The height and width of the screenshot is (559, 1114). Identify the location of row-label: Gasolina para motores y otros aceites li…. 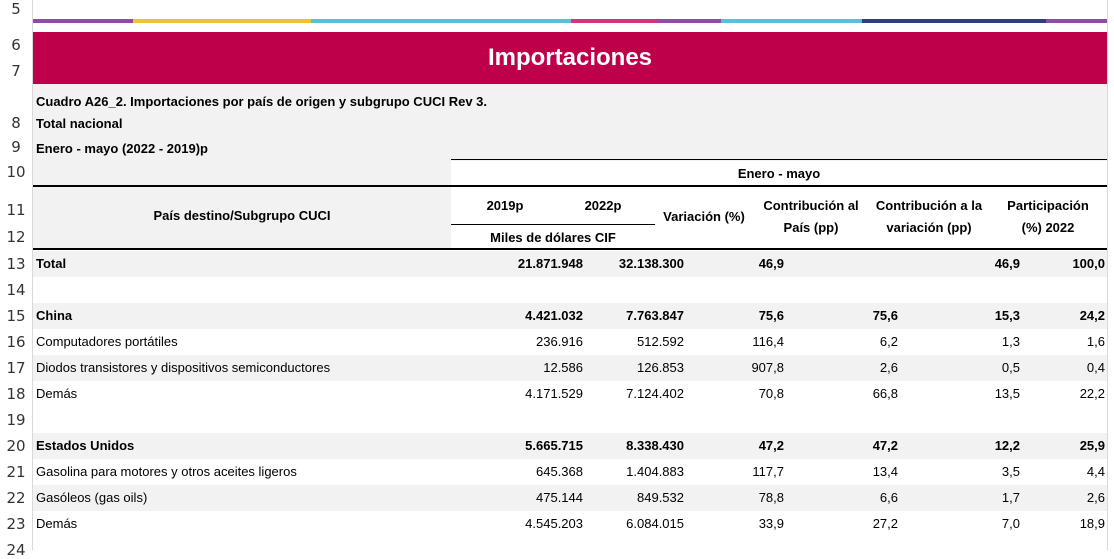
(166, 471).